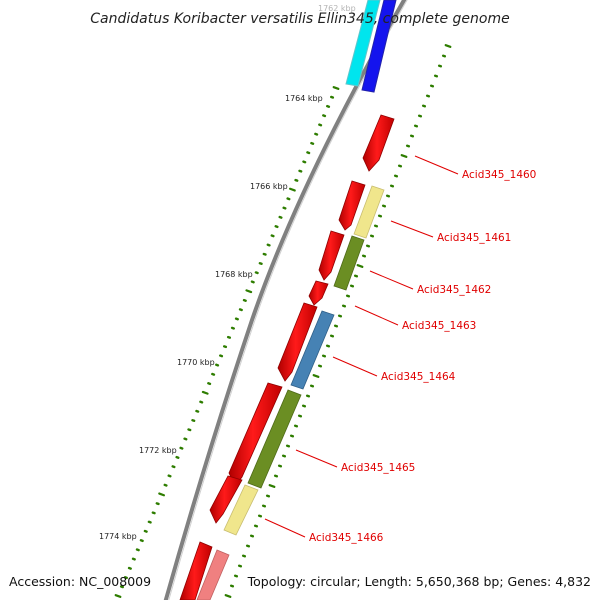  What do you see at coordinates (80, 581) in the screenshot?
I see `accession-label: Accession: NC_008009` at bounding box center [80, 581].